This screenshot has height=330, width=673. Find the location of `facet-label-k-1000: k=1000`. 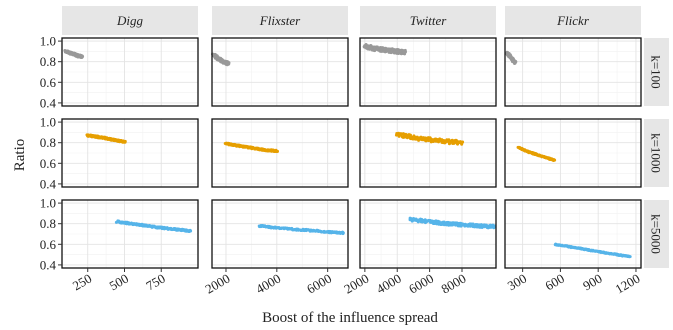

facet-label-k-1000: k=1000 is located at coordinates (656, 153).